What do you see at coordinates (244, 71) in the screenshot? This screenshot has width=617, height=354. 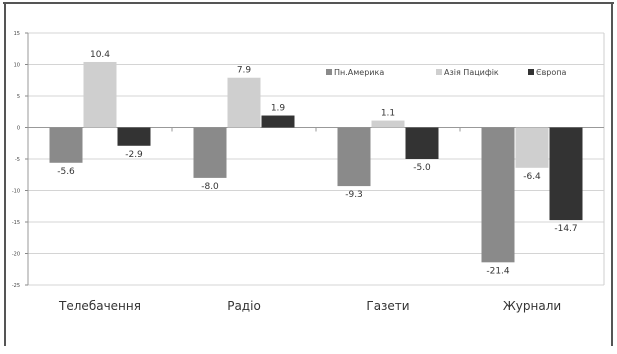 I see `data-label: 7.9` at bounding box center [244, 71].